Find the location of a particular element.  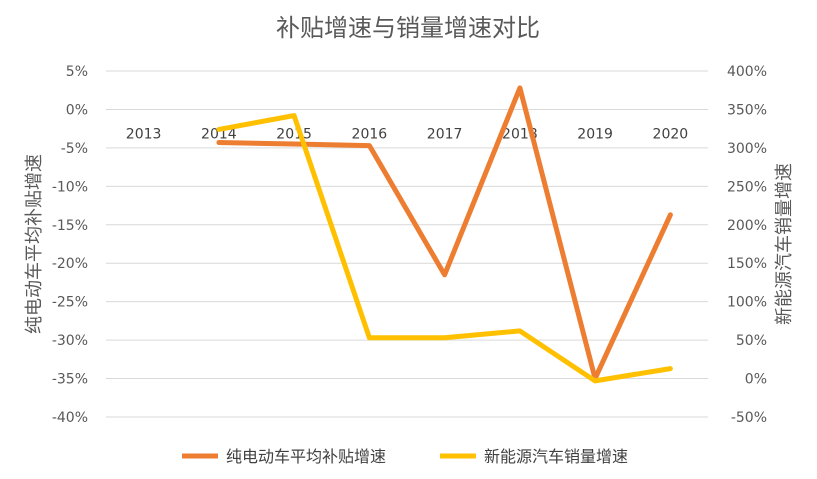

legend-label-subsidy: 纯电动车平均补贴增速 is located at coordinates (306, 456).